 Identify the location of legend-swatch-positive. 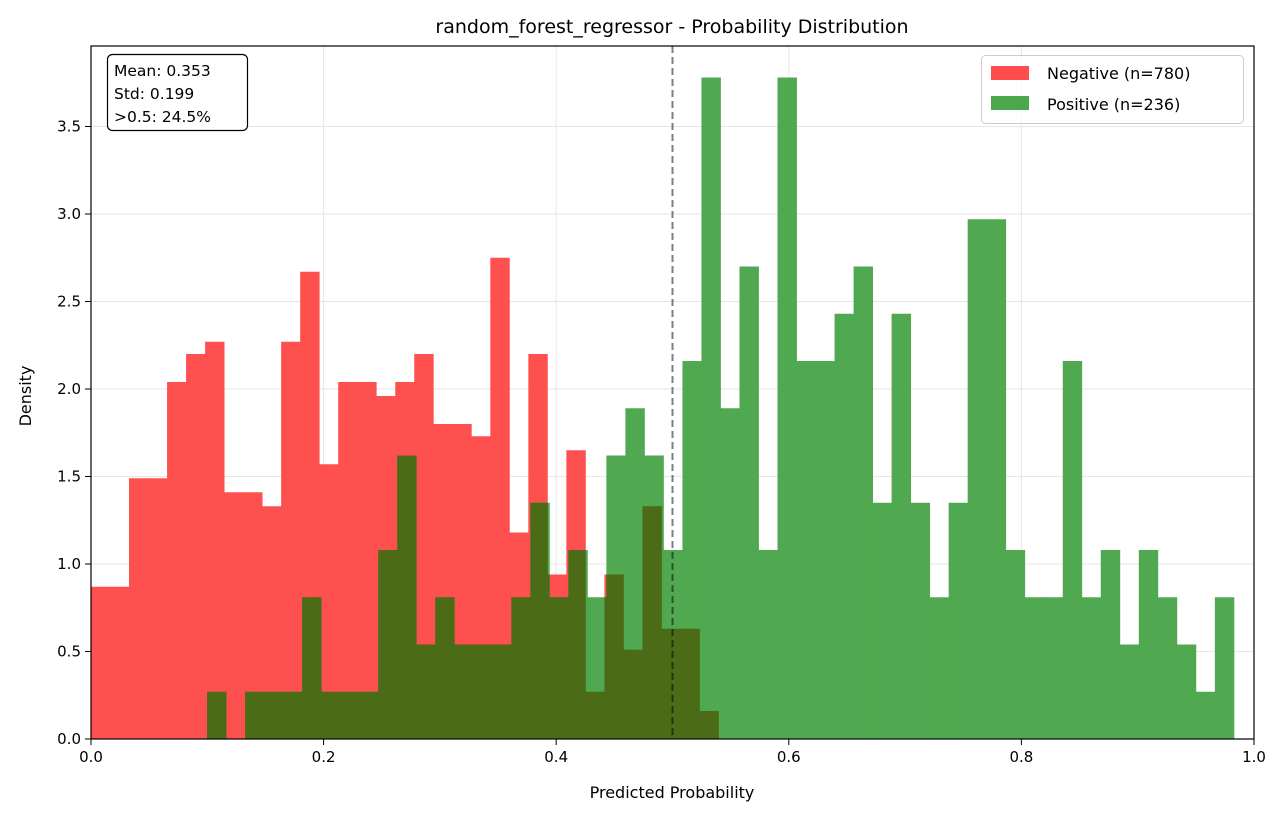
(1010, 103).